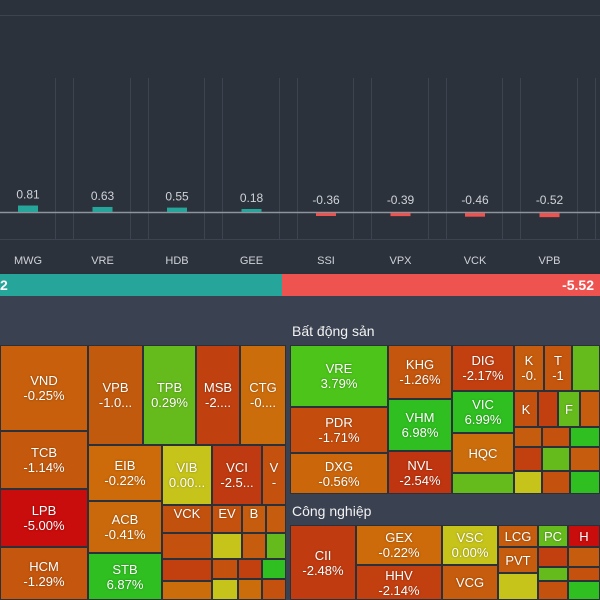 This screenshot has width=600, height=600. What do you see at coordinates (339, 376) in the screenshot?
I see `tile-vre: VRE 3.79%` at bounding box center [339, 376].